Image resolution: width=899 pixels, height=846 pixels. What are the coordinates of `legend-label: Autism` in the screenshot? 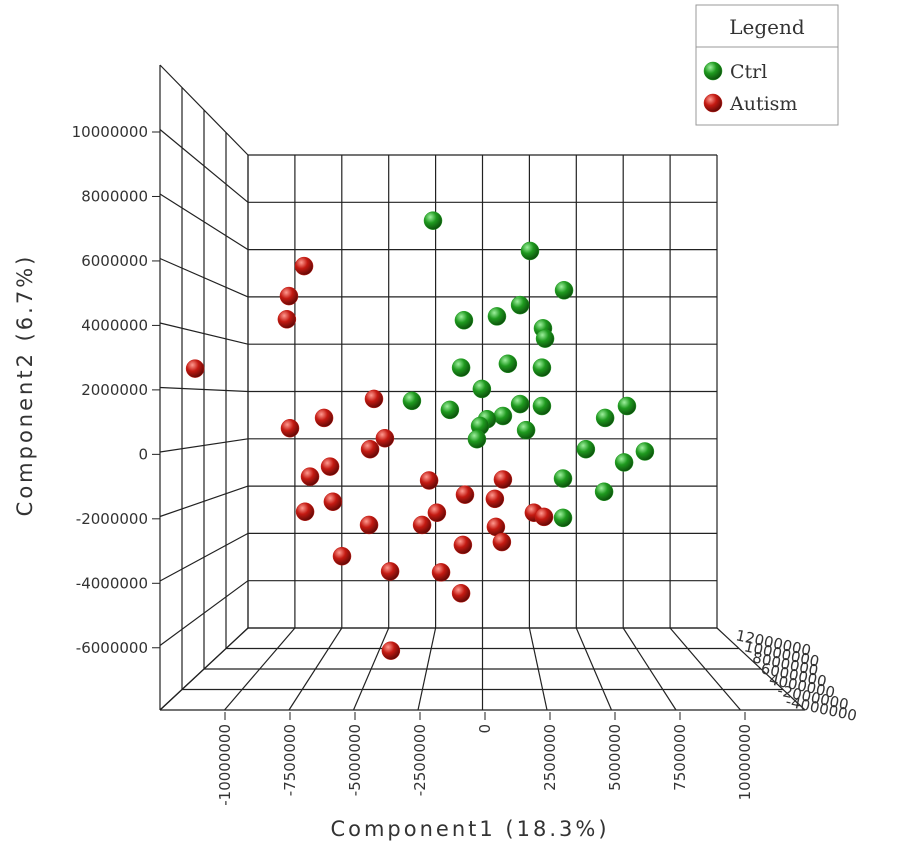 It's located at (763, 104).